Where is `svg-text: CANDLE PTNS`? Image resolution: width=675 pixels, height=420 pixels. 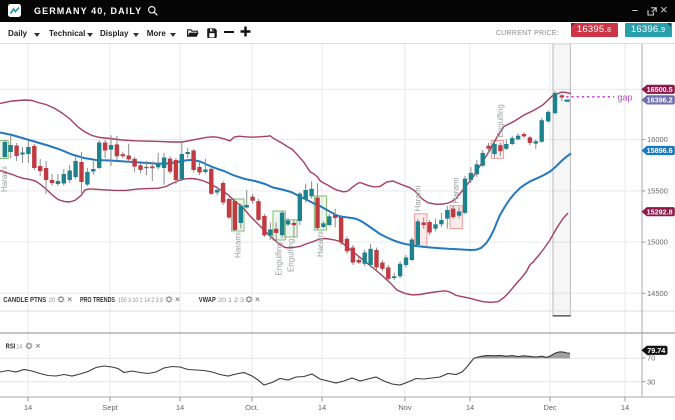
svg-text: CANDLE PTNS is located at coordinates (24, 300).